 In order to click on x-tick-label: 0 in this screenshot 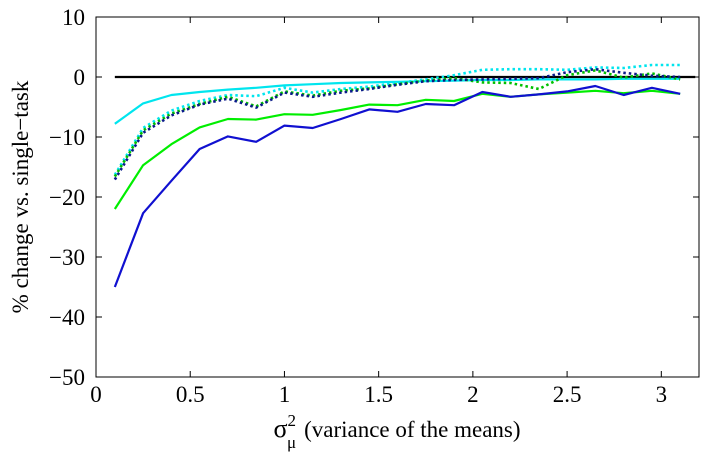, I will do `click(96, 394)`.